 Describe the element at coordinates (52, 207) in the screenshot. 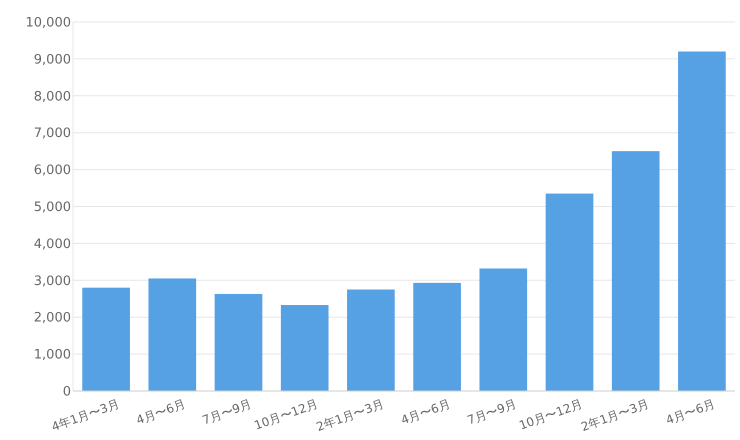

I see `y-tick-label: 5,000` at that location.